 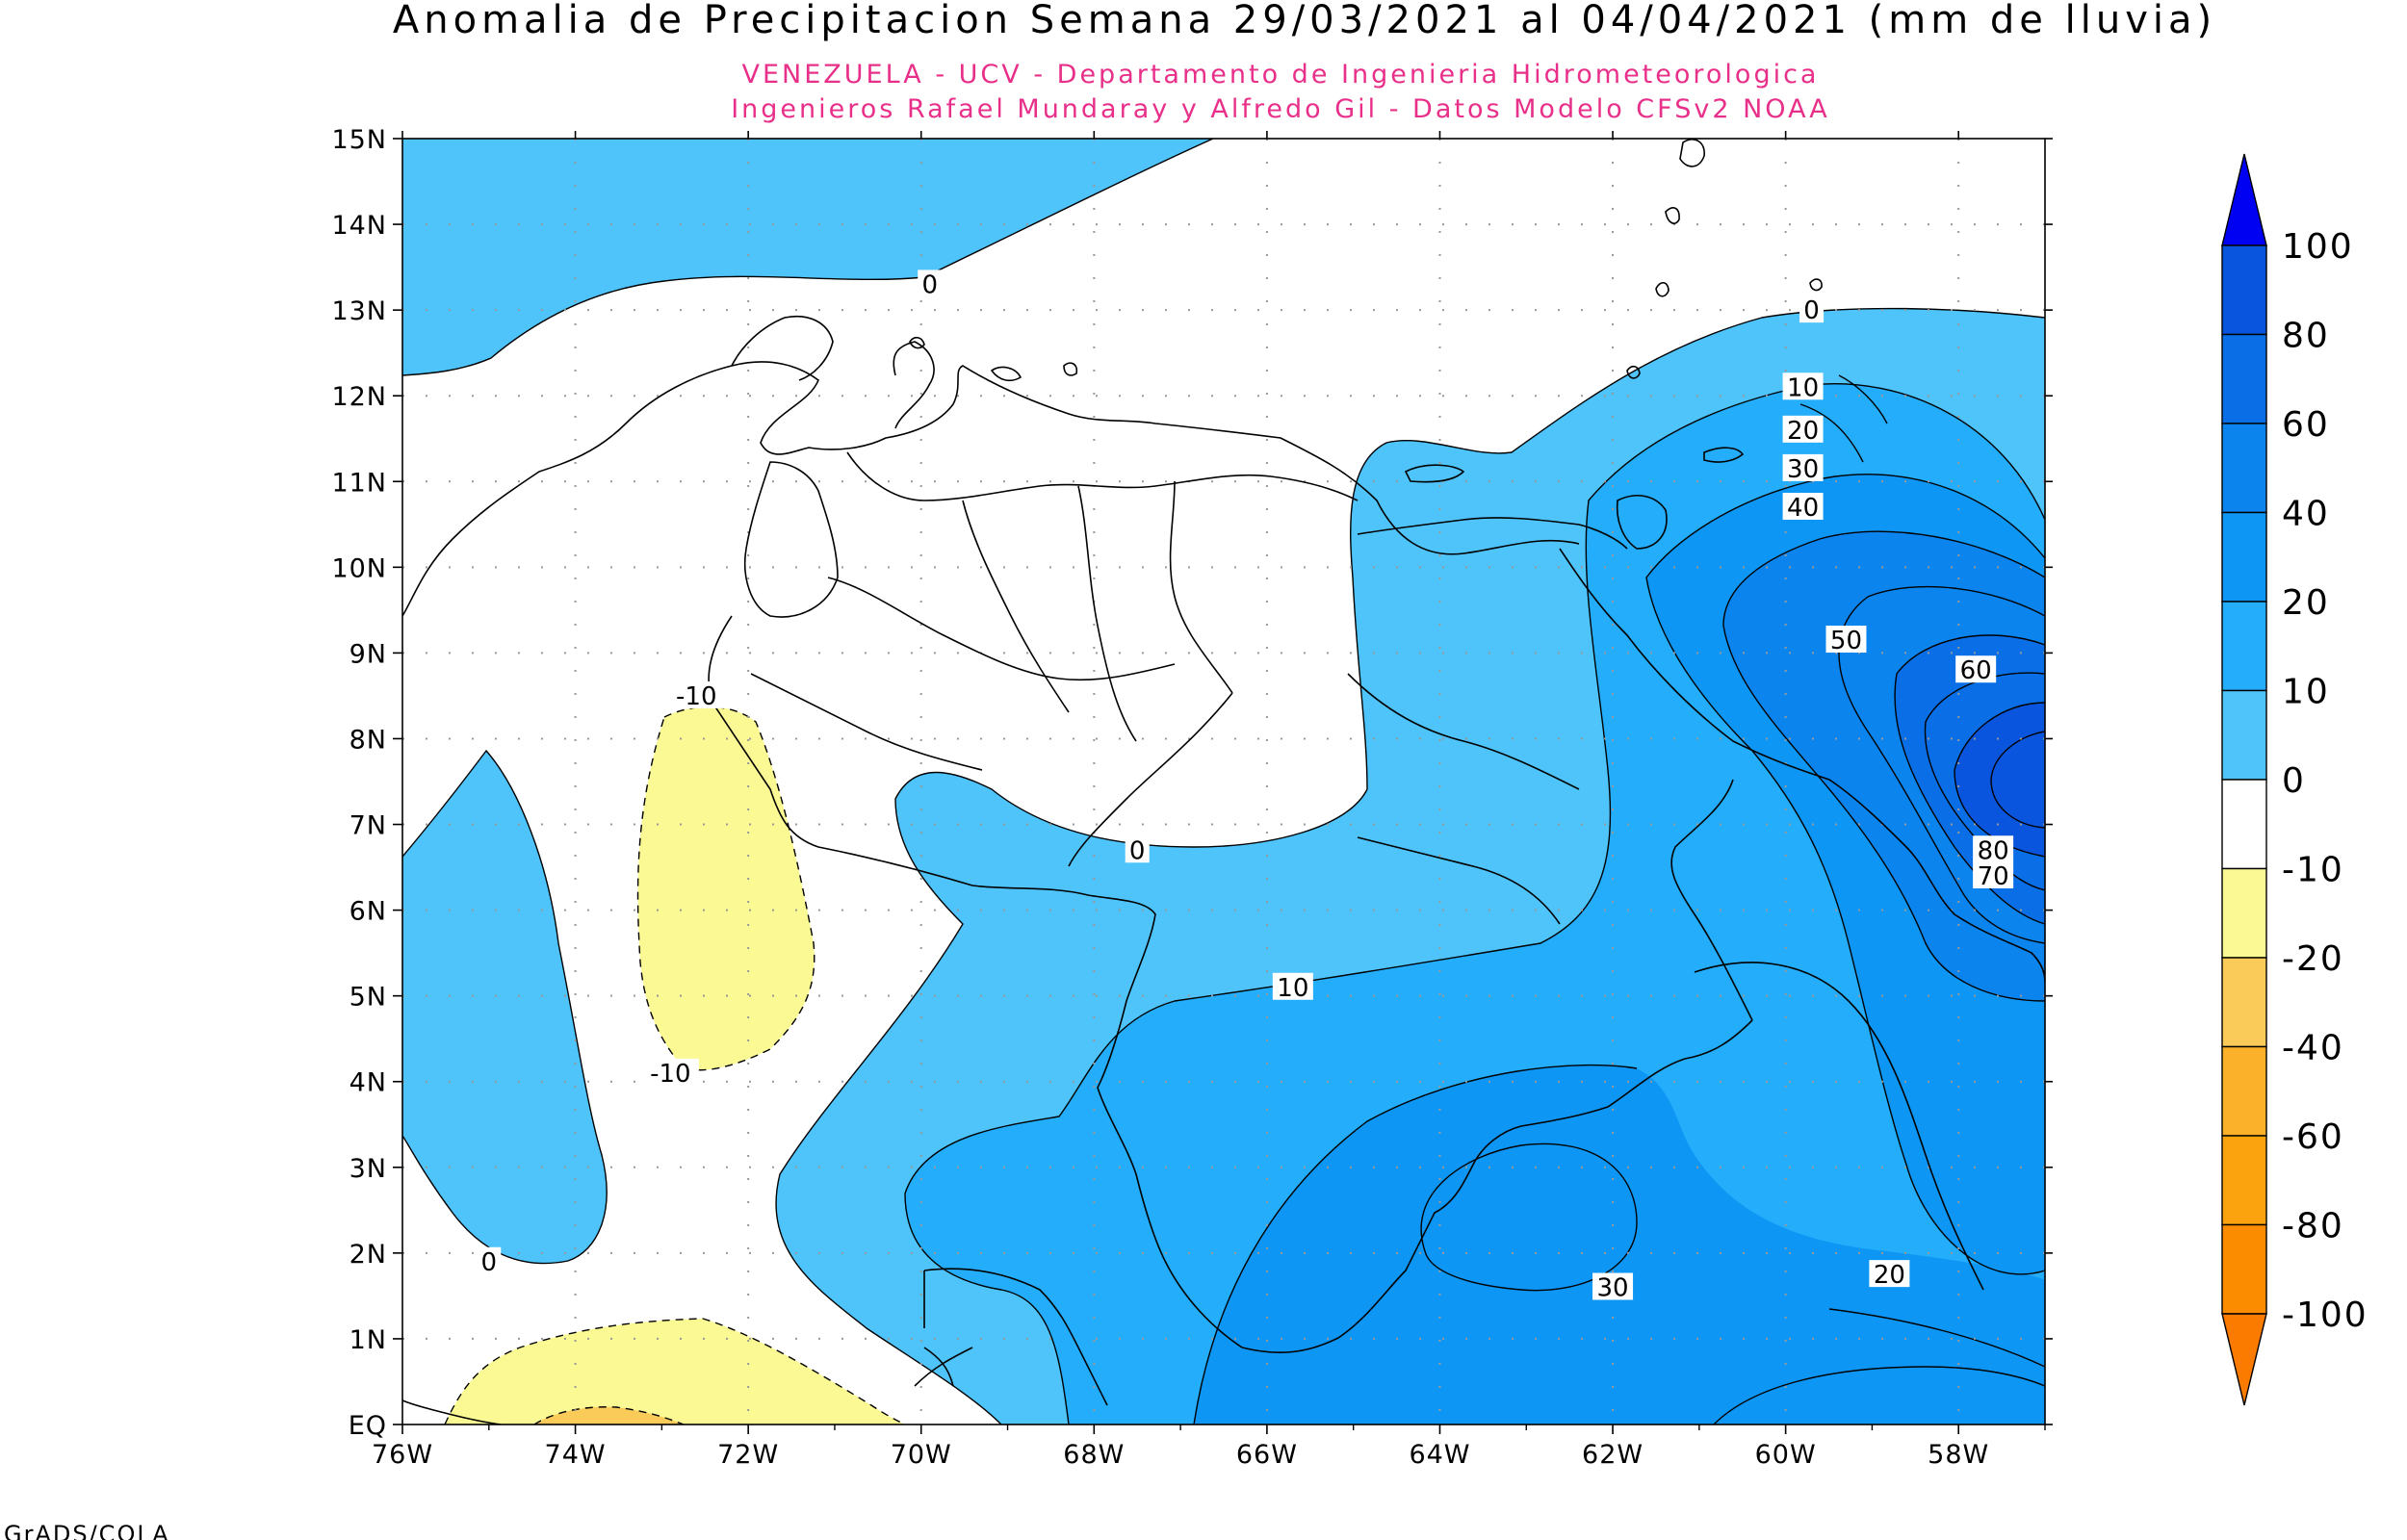 I want to click on coastline-paraguana, so click(x=914, y=385).